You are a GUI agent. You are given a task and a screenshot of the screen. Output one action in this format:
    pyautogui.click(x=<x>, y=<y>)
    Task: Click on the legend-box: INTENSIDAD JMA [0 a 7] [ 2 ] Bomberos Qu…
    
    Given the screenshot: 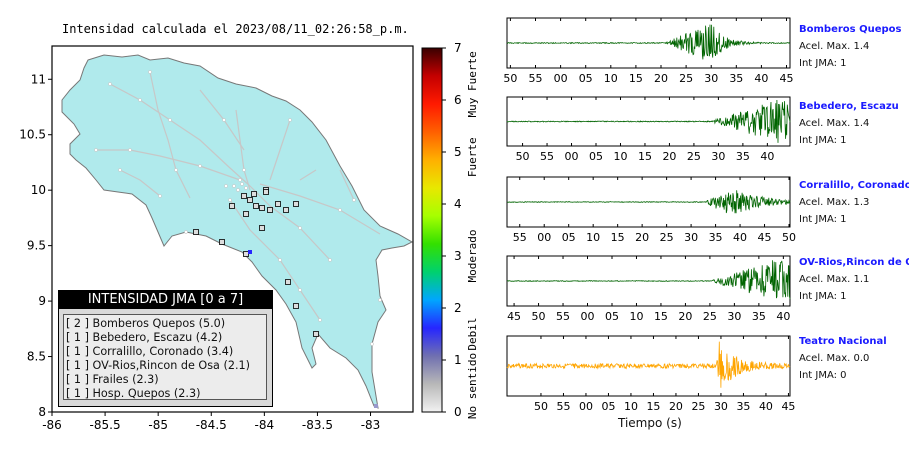 What is the action you would take?
    pyautogui.click(x=165, y=348)
    